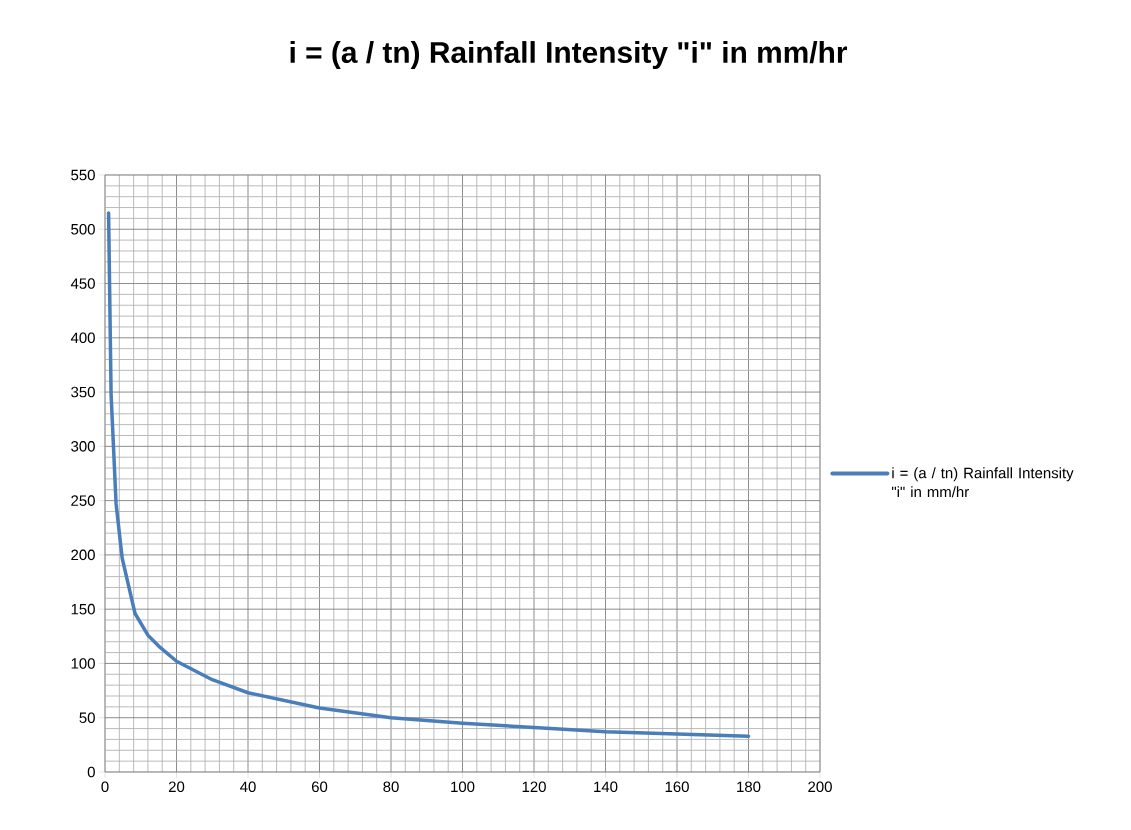 The width and height of the screenshot is (1131, 830). Describe the element at coordinates (534, 787) in the screenshot. I see `x-tick-label: 120` at that location.